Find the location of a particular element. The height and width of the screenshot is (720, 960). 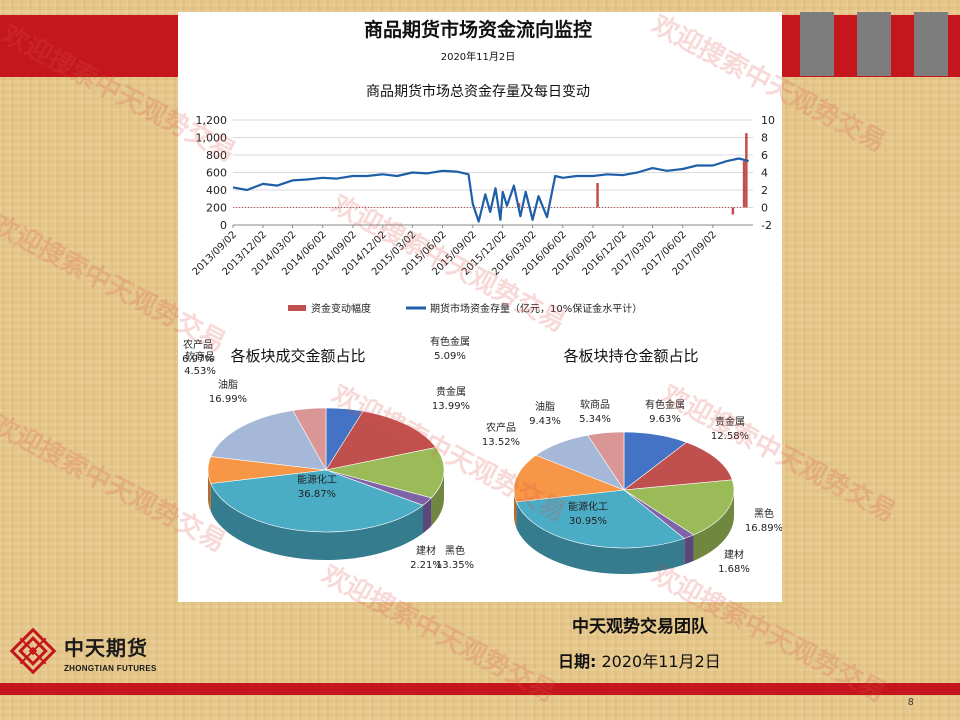

pie-value-label: 9.63% is located at coordinates (665, 419).